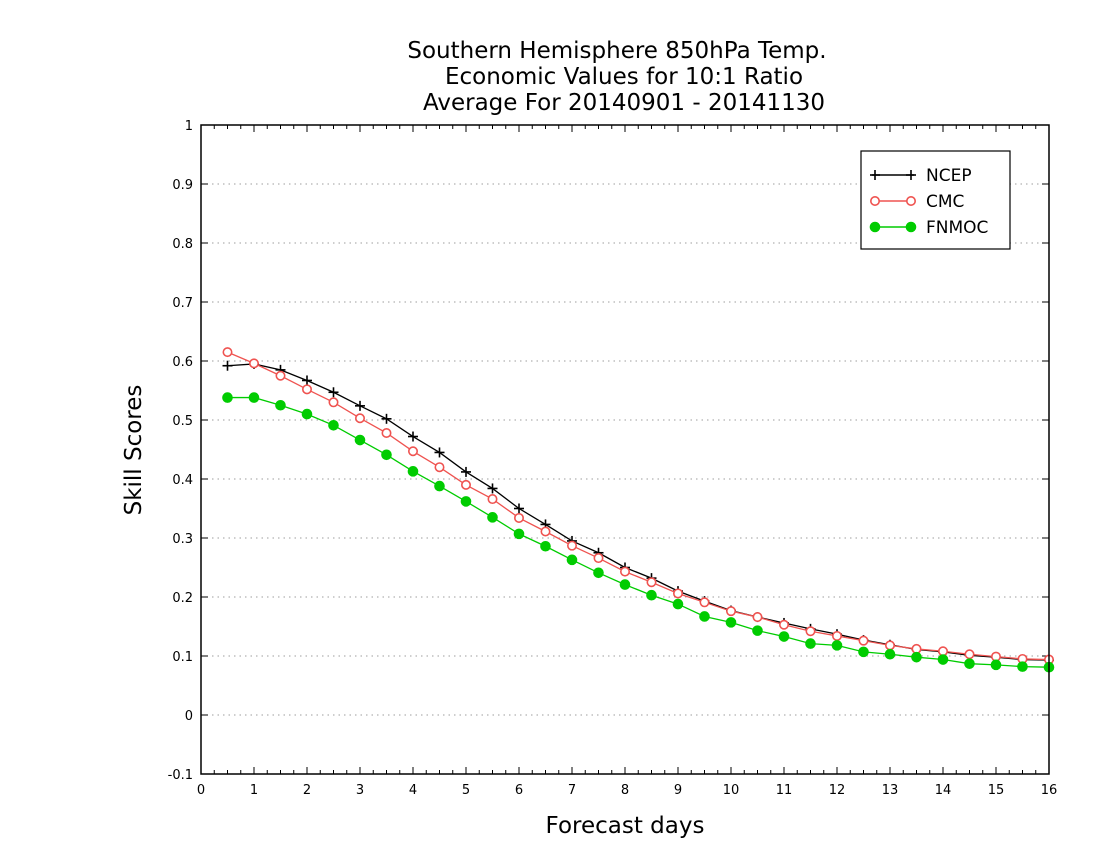 The width and height of the screenshot is (1100, 850). Describe the element at coordinates (182, 480) in the screenshot. I see `y-tick-label: 0.4` at that location.